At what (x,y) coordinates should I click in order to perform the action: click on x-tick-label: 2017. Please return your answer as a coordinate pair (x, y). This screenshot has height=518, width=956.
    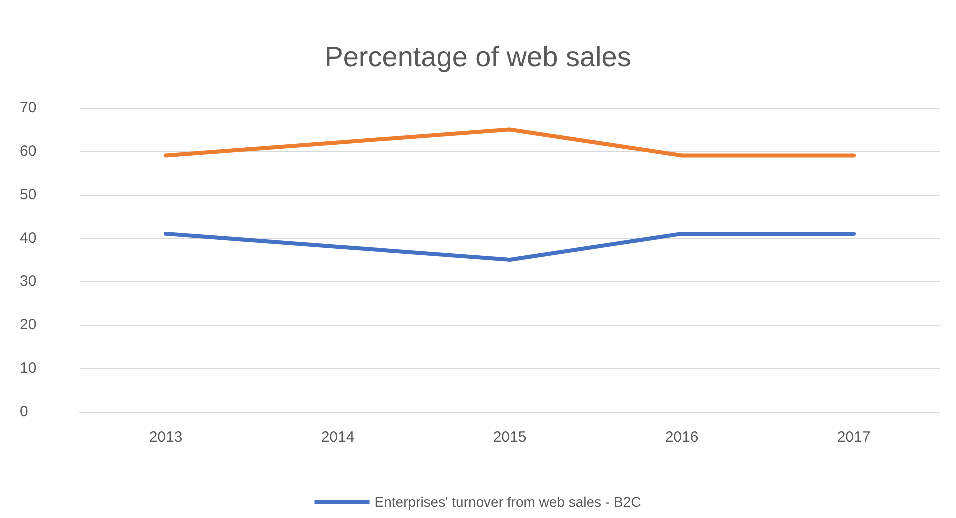
    Looking at the image, I should click on (854, 437).